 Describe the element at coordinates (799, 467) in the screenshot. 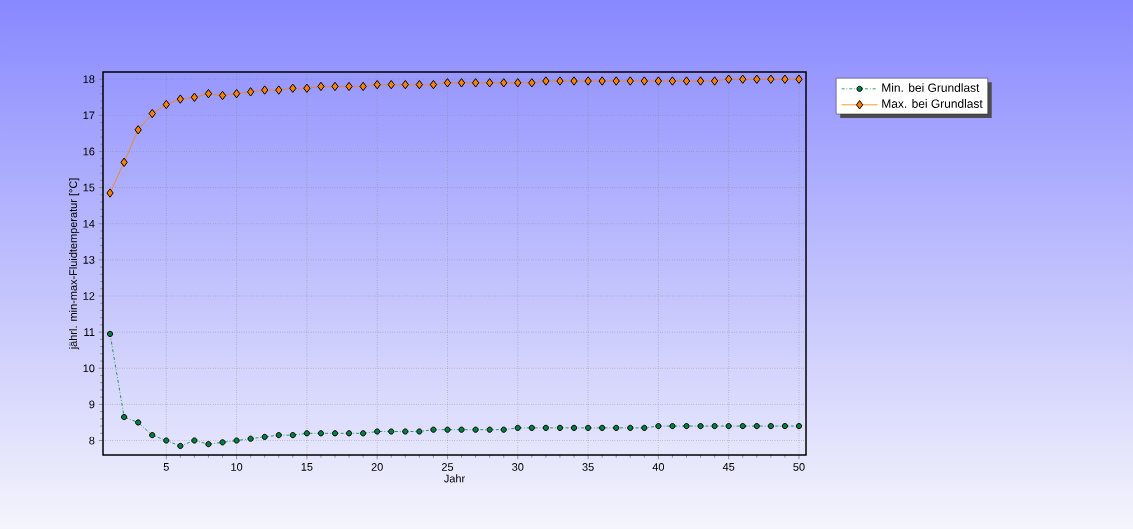

I see `x-tick-label: 50` at that location.